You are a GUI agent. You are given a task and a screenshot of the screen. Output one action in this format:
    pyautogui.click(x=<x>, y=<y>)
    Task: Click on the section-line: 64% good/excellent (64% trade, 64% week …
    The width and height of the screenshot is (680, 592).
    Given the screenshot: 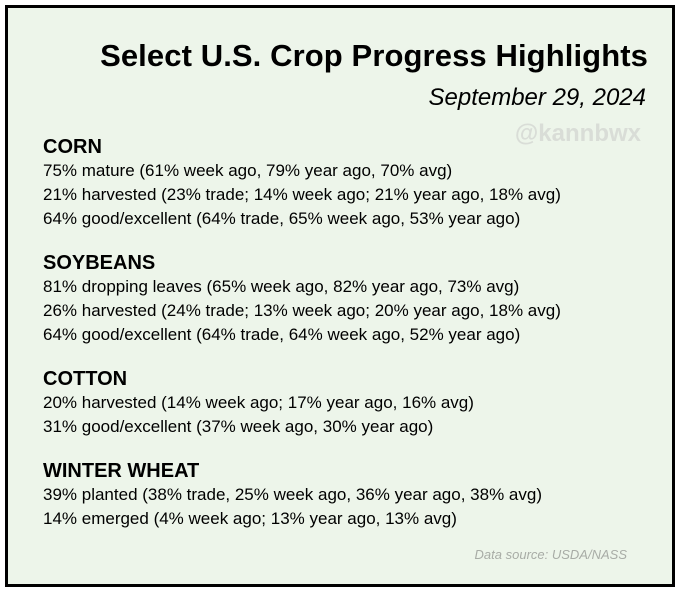 What is the action you would take?
    pyautogui.click(x=282, y=334)
    